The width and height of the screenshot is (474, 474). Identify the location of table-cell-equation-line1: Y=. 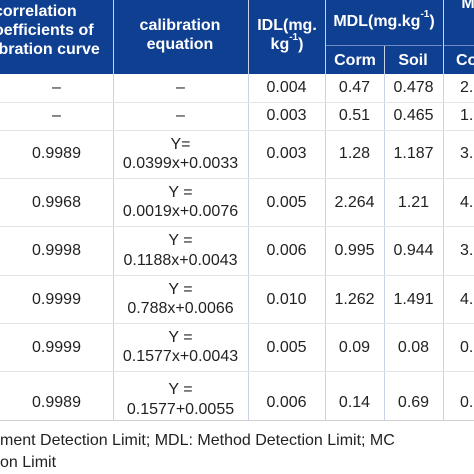
(180, 144).